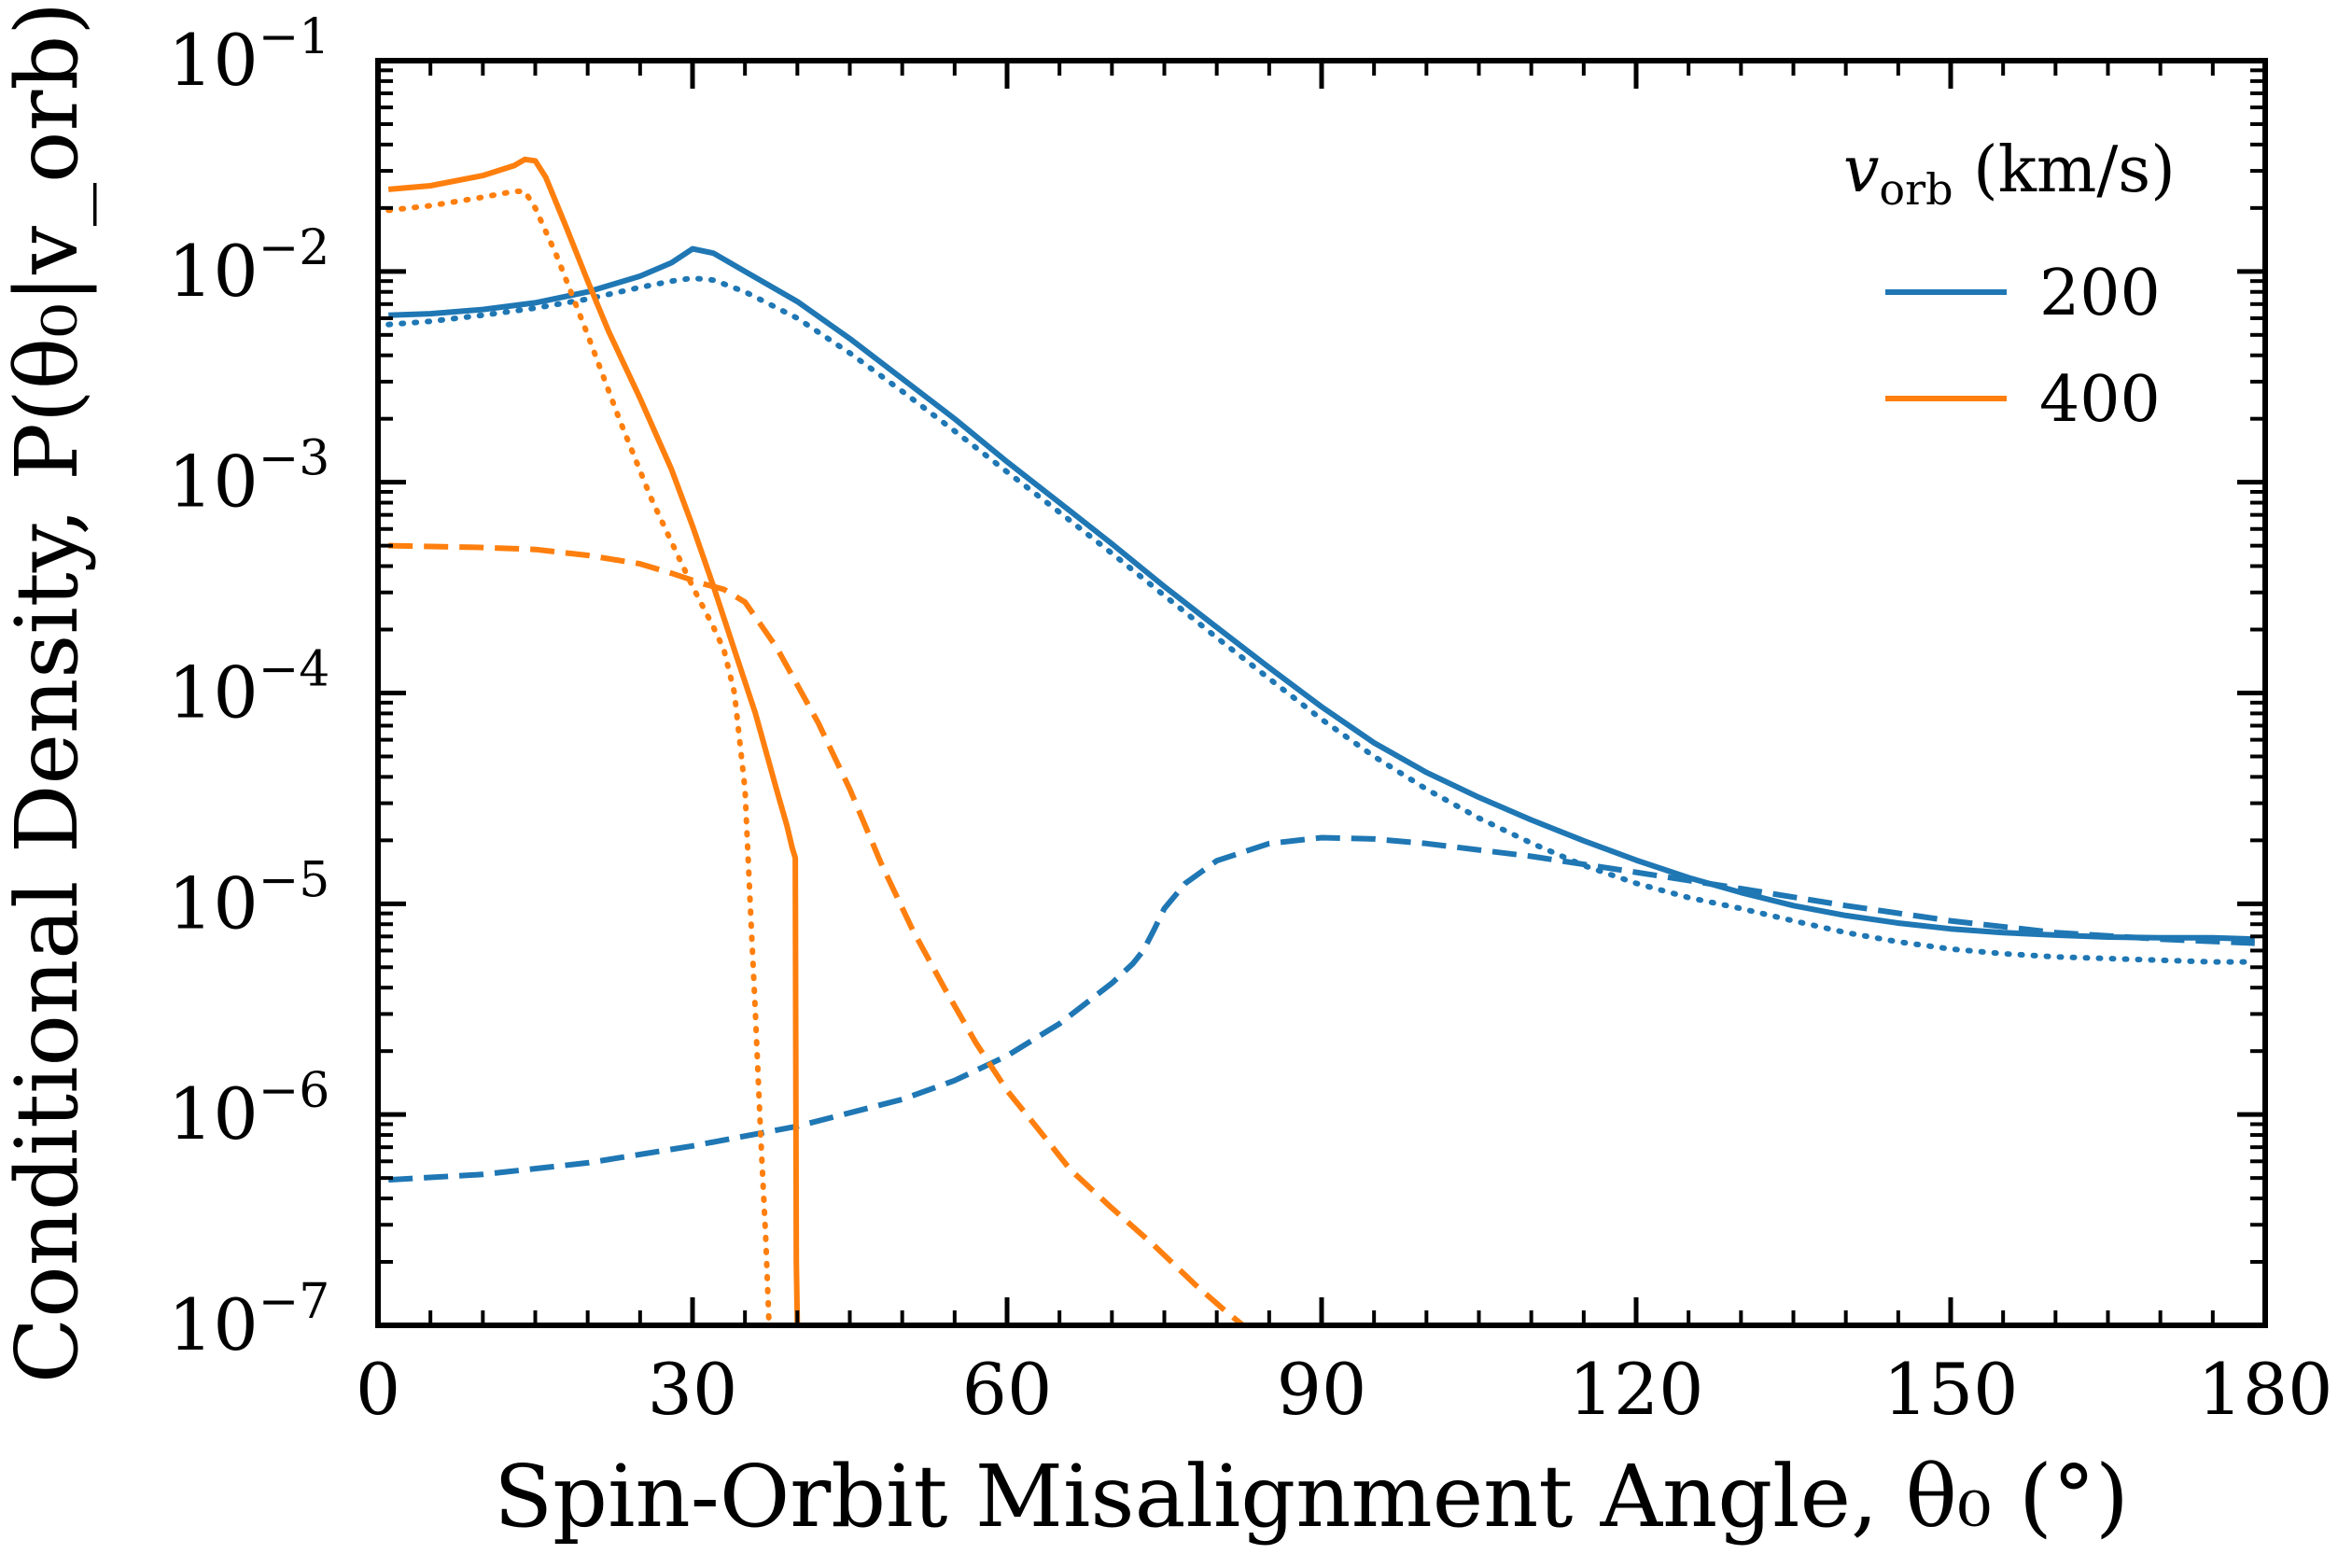 Image resolution: width=2352 pixels, height=1568 pixels. I want to click on legend-title: vorb (km/s), so click(2009, 174).